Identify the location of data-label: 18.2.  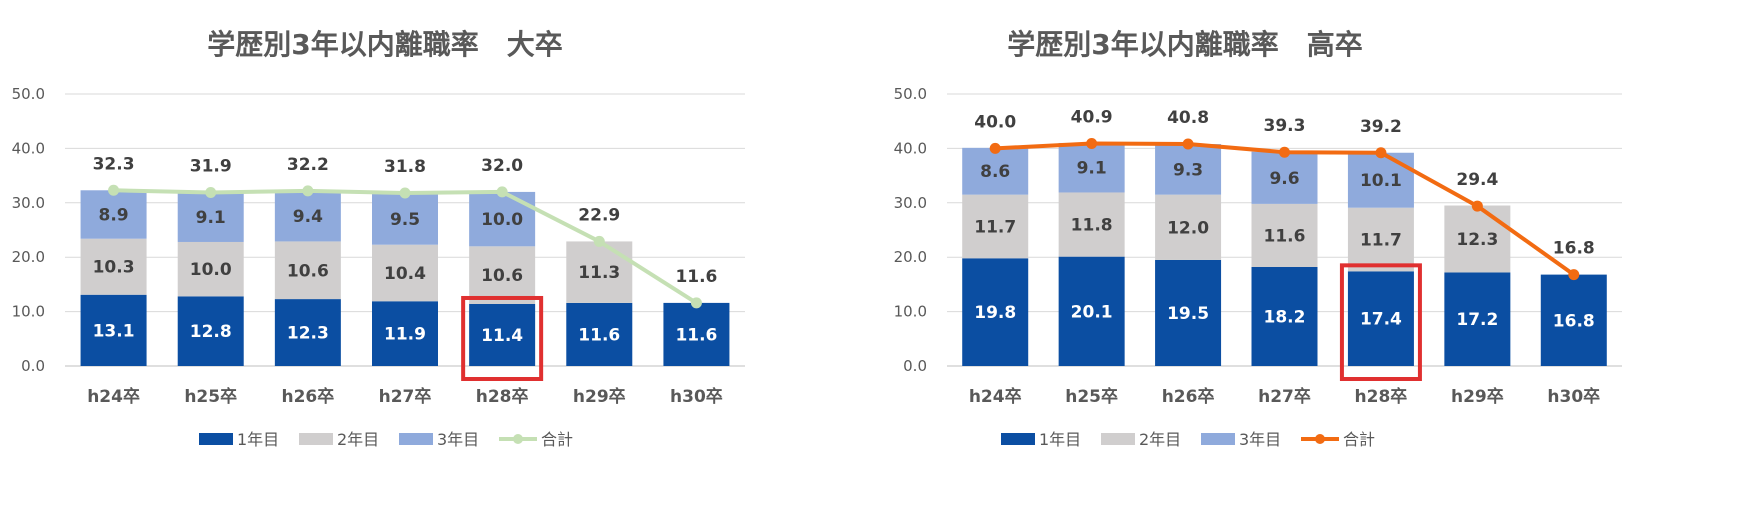
(1285, 317).